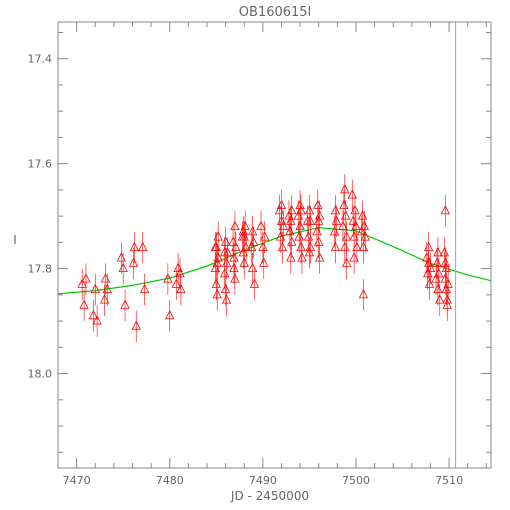 The height and width of the screenshot is (510, 510). Describe the element at coordinates (15, 240) in the screenshot. I see `y-axis-label: I` at that location.